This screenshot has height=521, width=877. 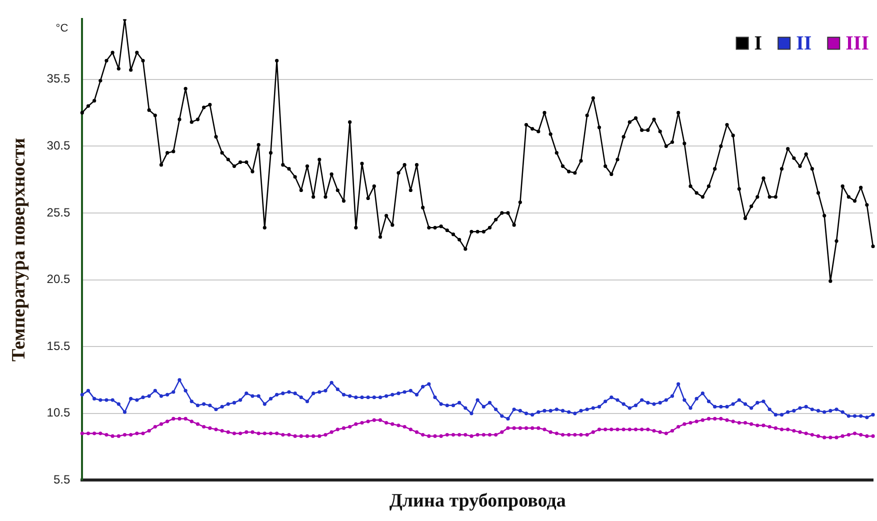 What do you see at coordinates (58, 145) in the screenshot?
I see `y-tick-label: 30.5` at bounding box center [58, 145].